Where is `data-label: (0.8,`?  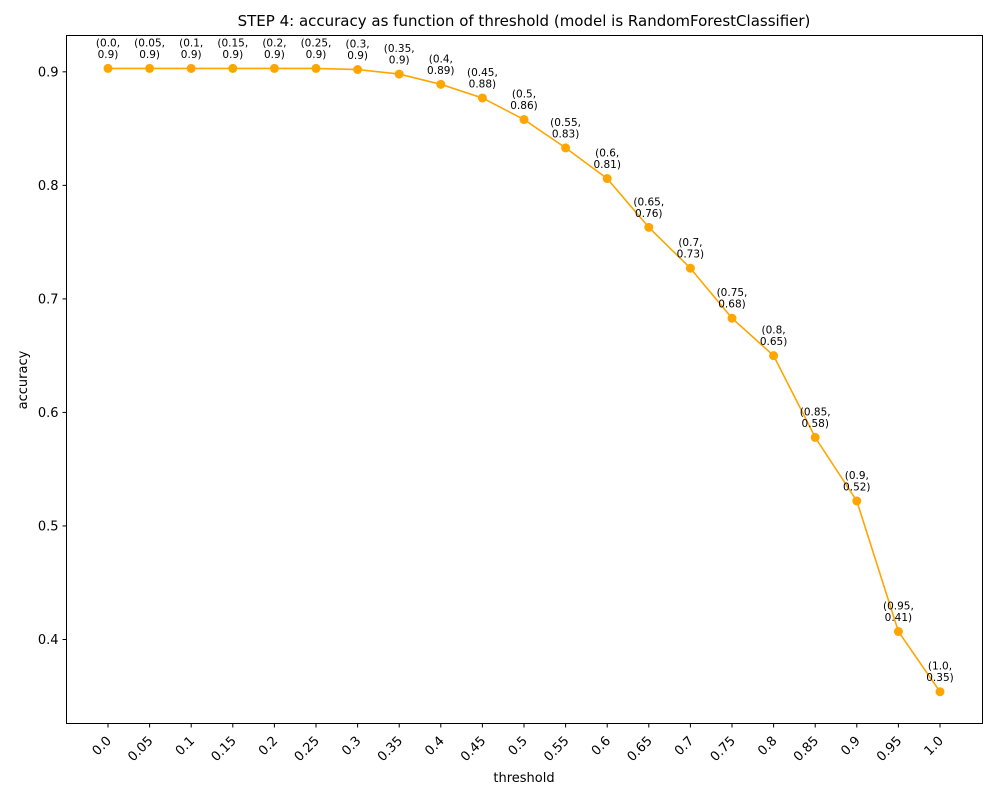 data-label: (0.8, is located at coordinates (774, 331).